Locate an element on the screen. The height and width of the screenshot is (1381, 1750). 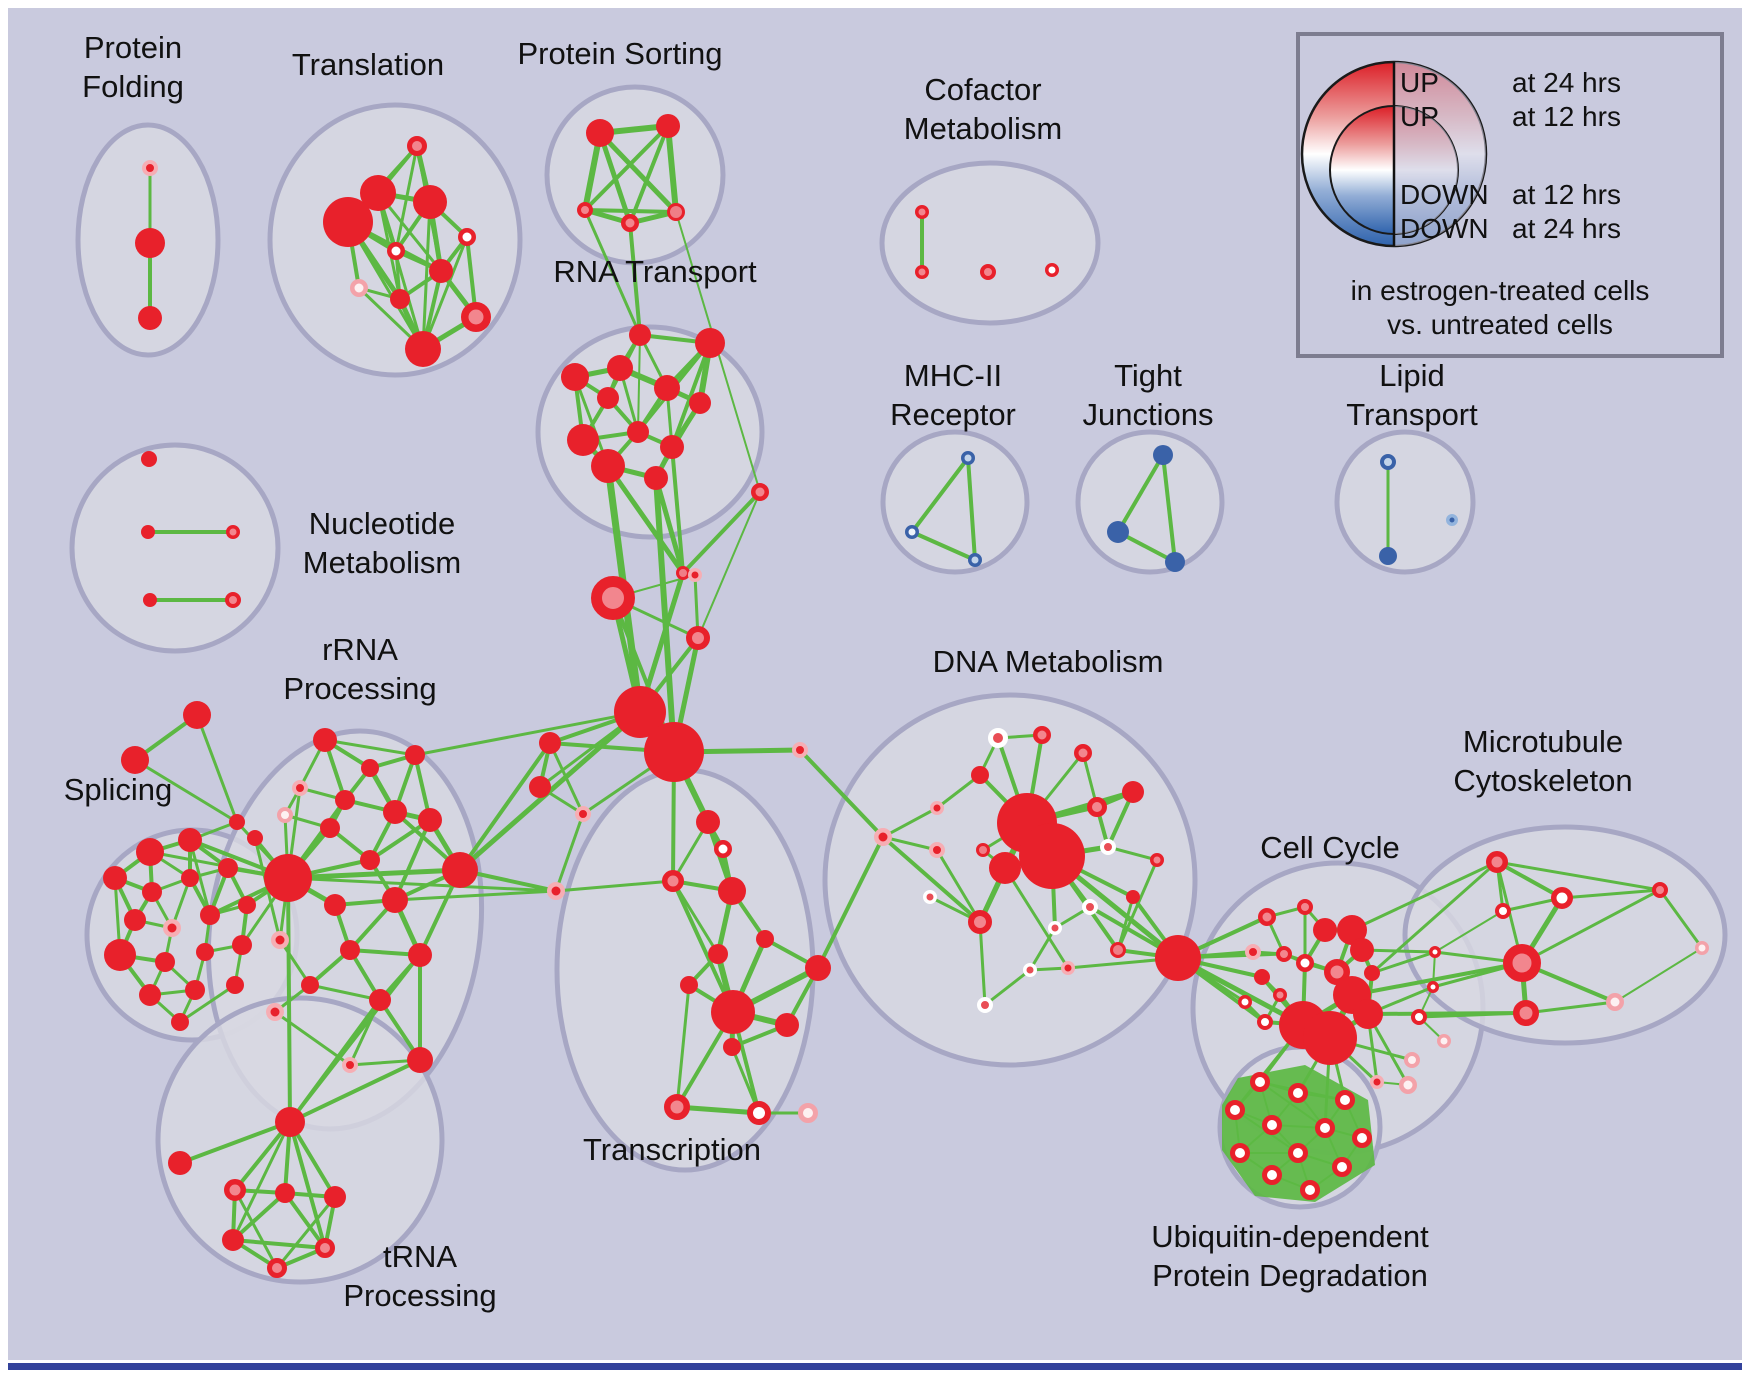
cluster-transcription-label: Transcription is located at coordinates (672, 1149).